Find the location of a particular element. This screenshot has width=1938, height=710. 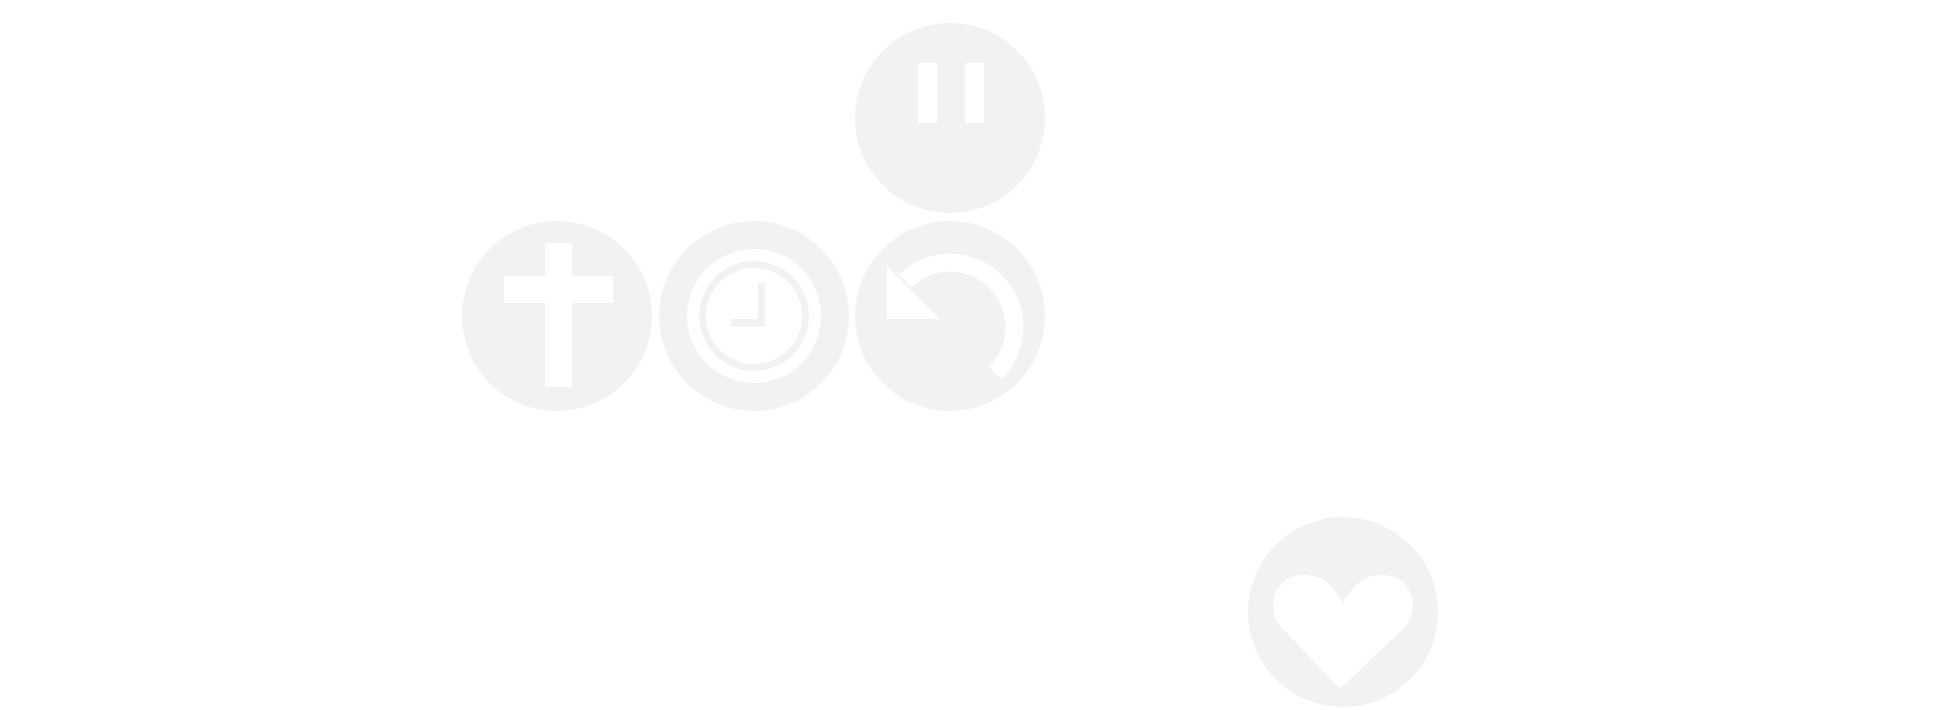

add-button is located at coordinates (557, 316).